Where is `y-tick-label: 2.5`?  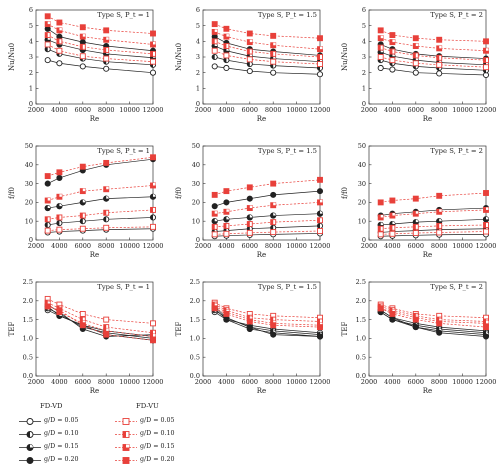 y-tick-label: 2.5 is located at coordinates (195, 282).